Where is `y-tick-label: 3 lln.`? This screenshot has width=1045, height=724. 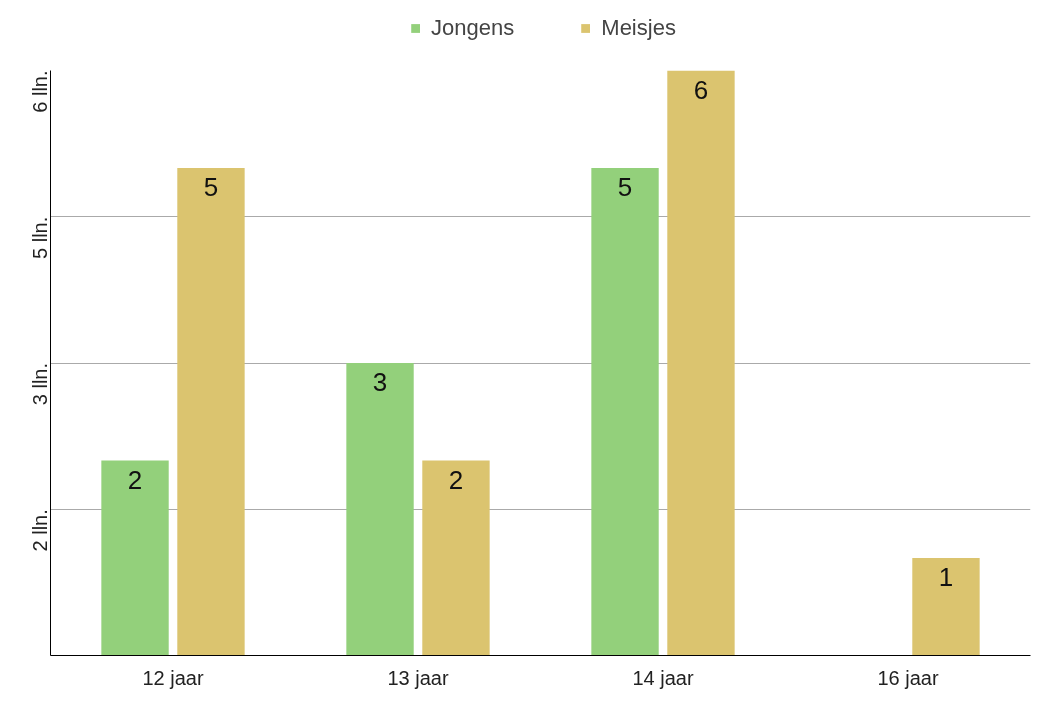
y-tick-label: 3 lln. is located at coordinates (39, 384).